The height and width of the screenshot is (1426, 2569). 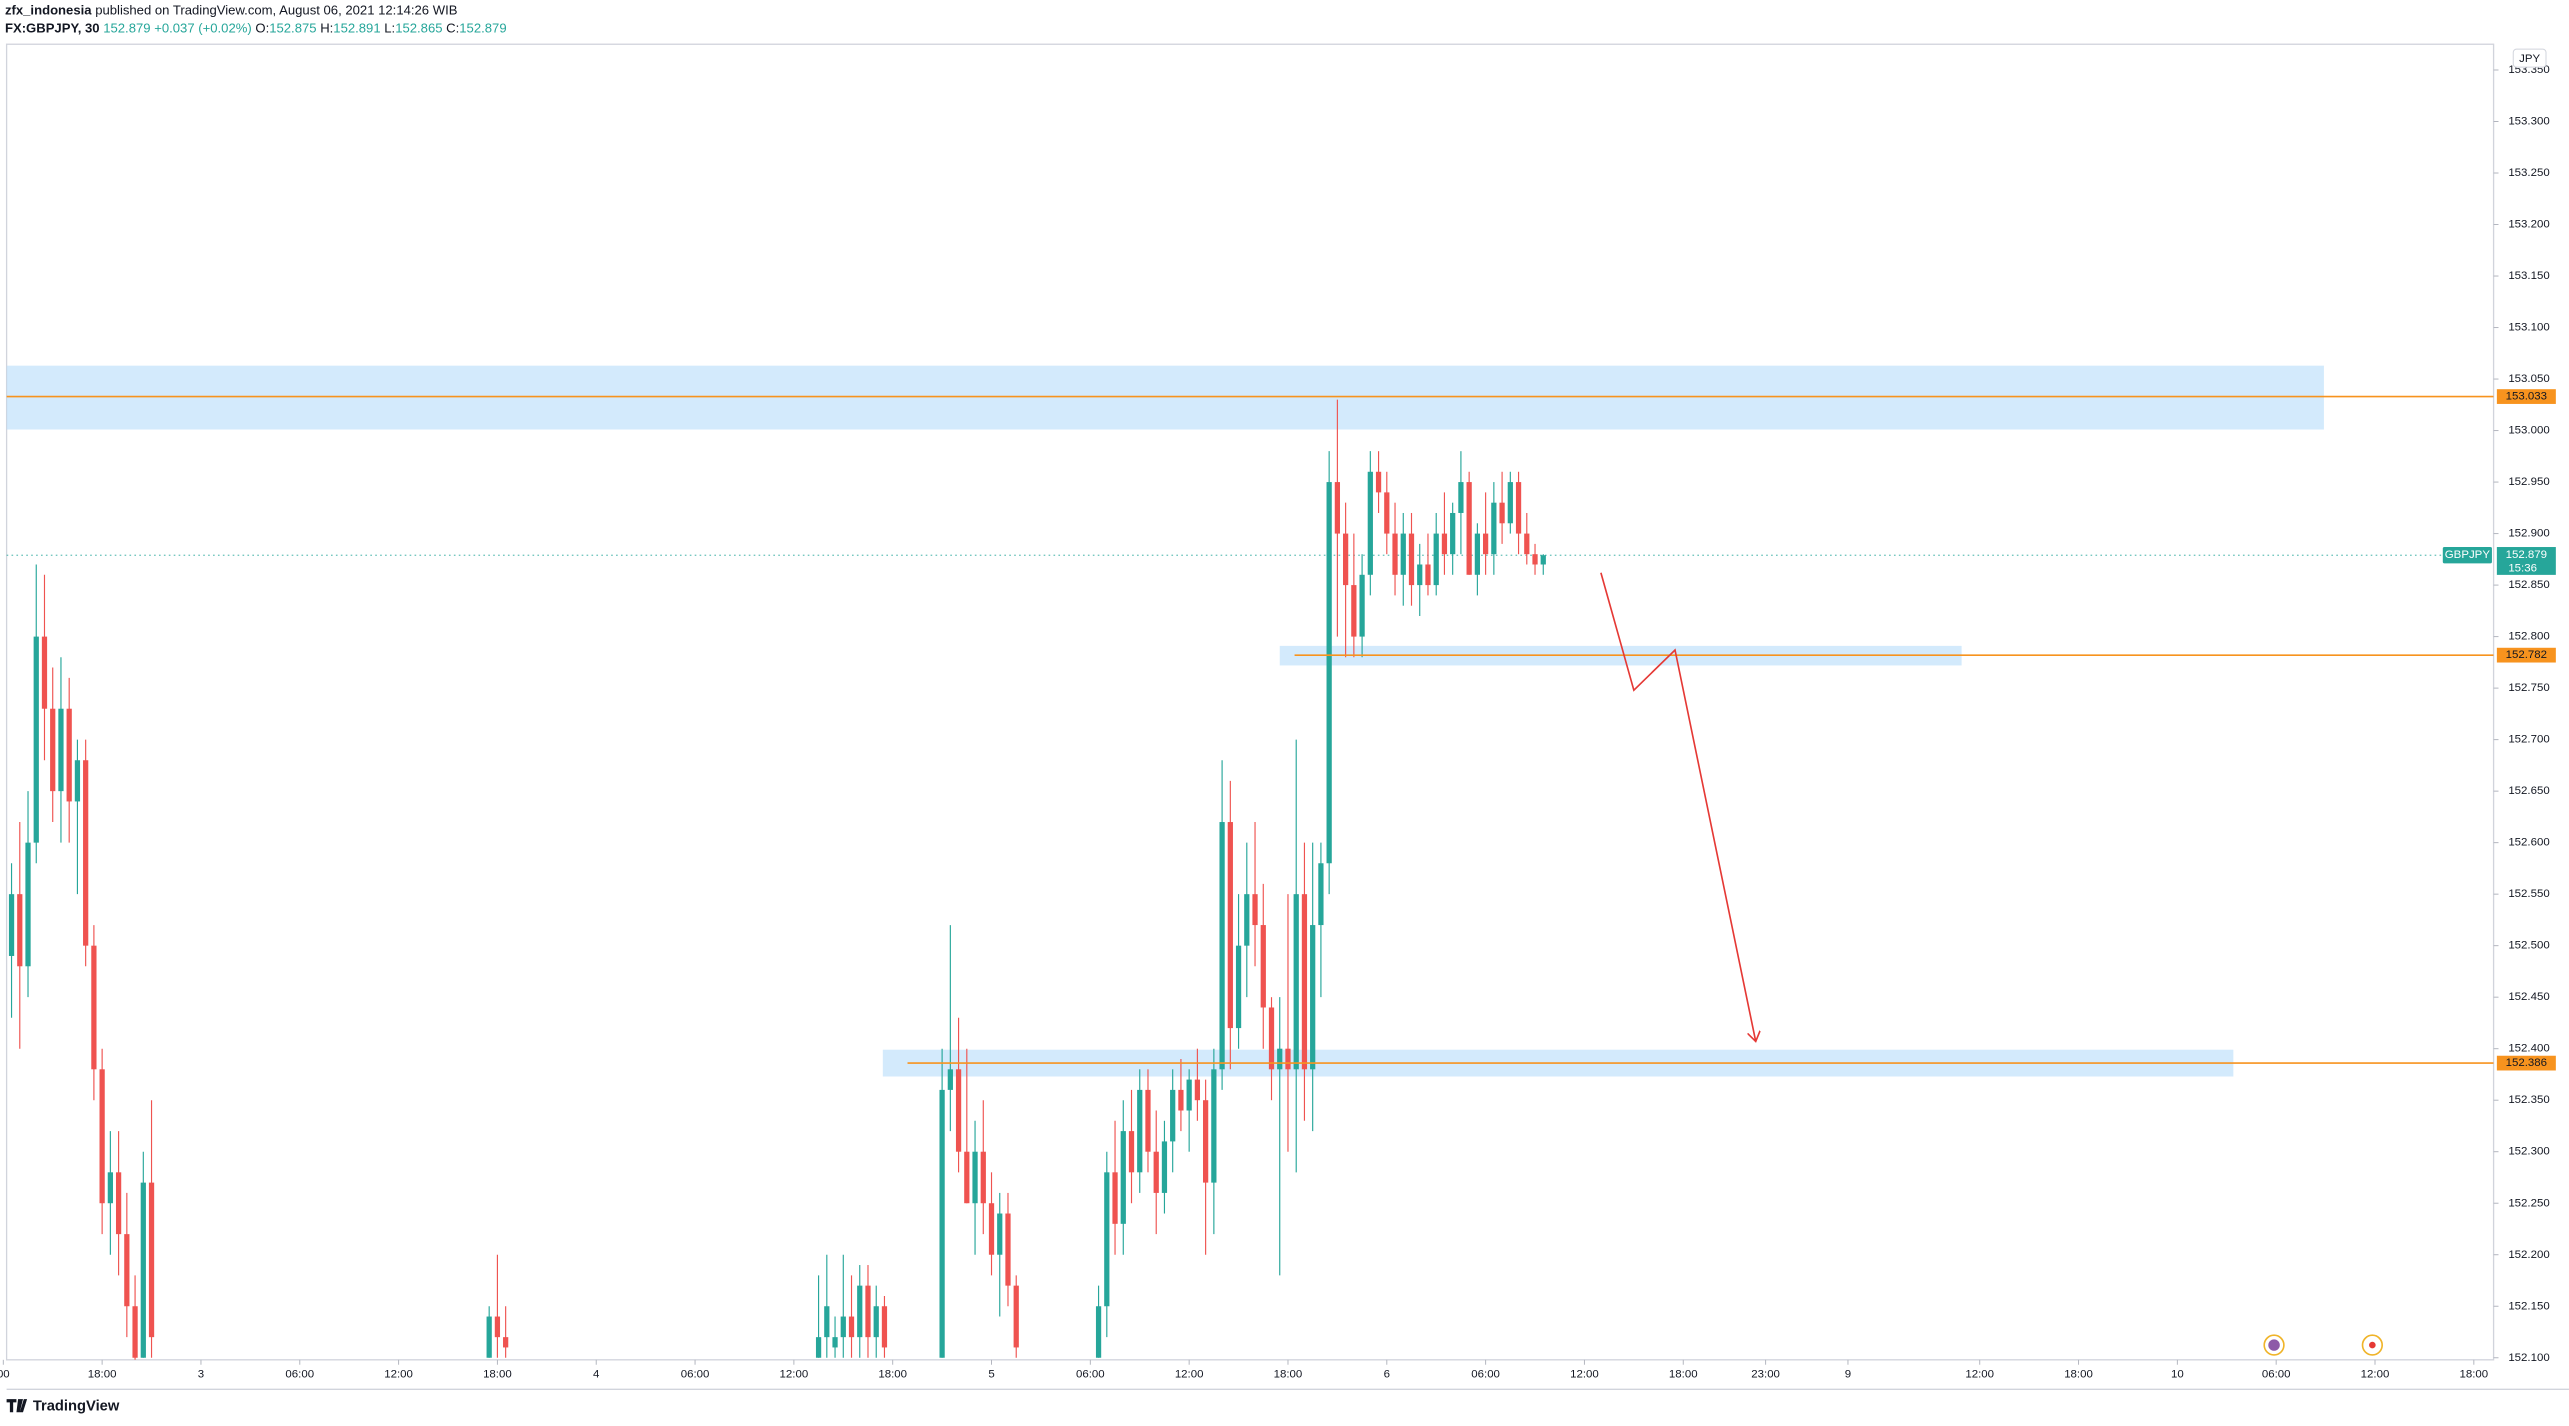 I want to click on x-tick-label: 9, so click(x=1848, y=1375).